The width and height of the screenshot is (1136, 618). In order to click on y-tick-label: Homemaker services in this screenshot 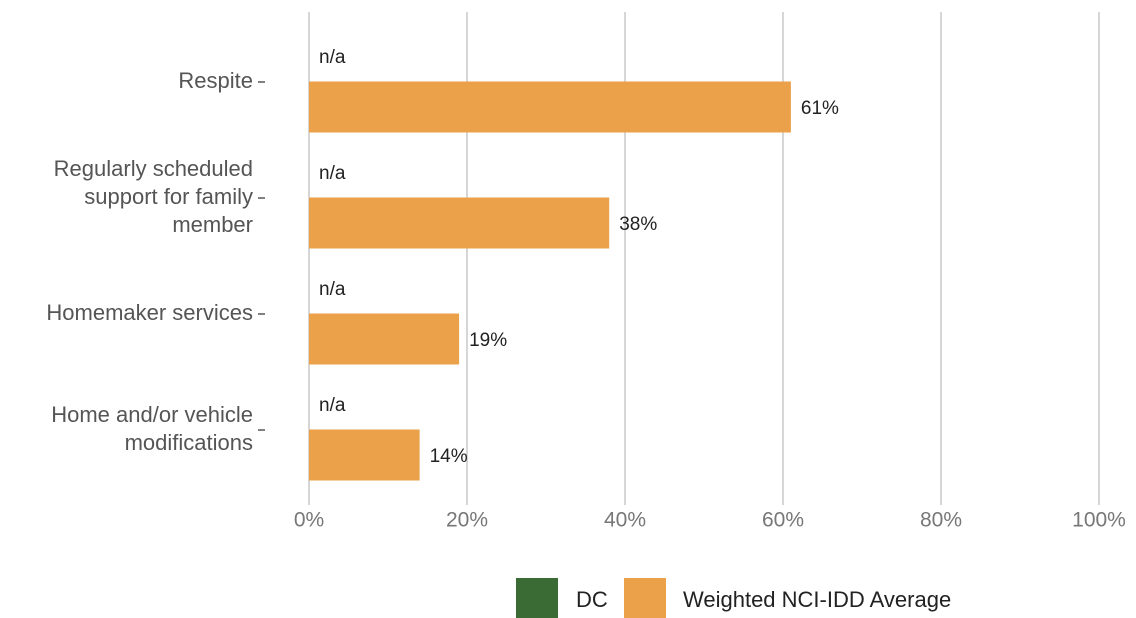, I will do `click(149, 312)`.